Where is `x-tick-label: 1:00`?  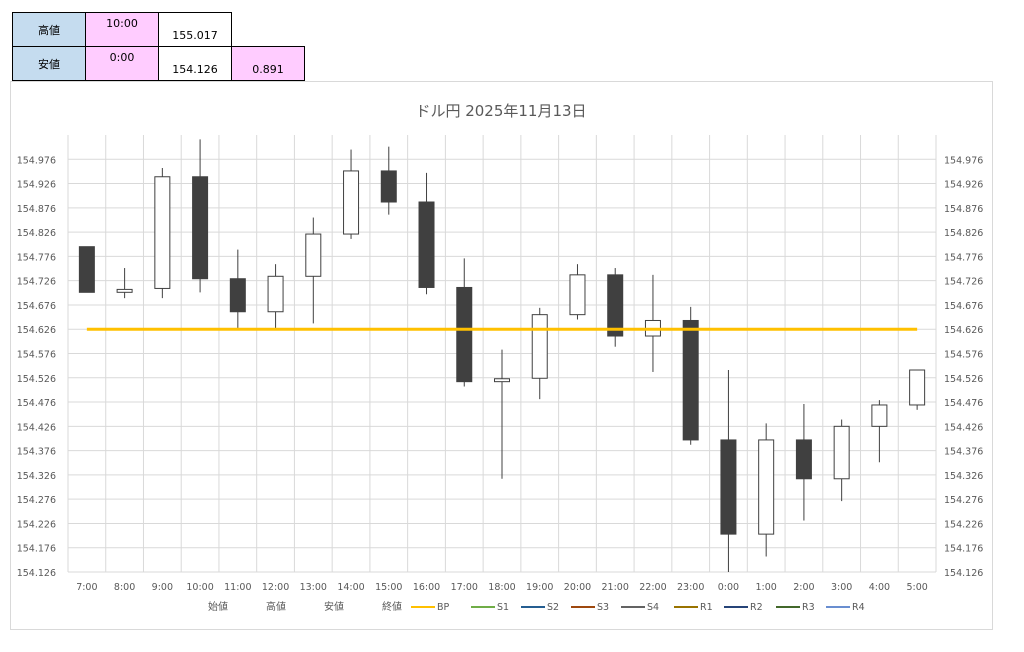
x-tick-label: 1:00 is located at coordinates (766, 587).